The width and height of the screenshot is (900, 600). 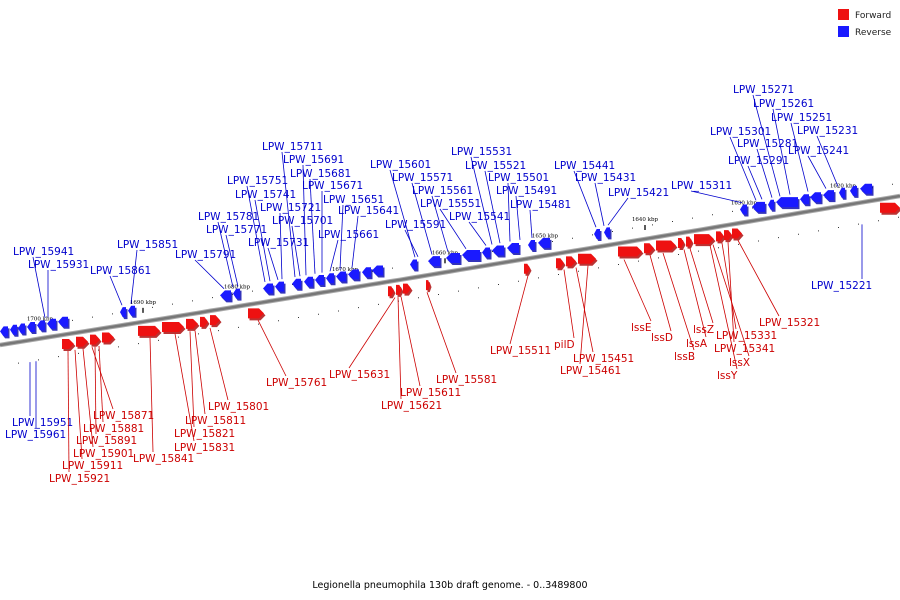 I want to click on forward-gene-label: LPW_15811, so click(x=215, y=421).